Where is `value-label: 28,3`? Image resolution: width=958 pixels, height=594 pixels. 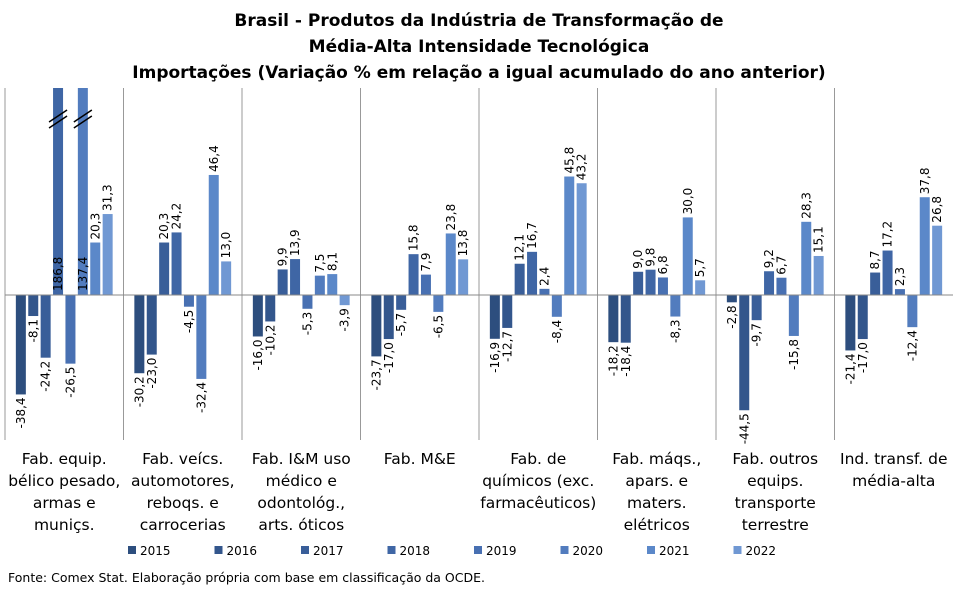 value-label: 28,3 is located at coordinates (806, 205).